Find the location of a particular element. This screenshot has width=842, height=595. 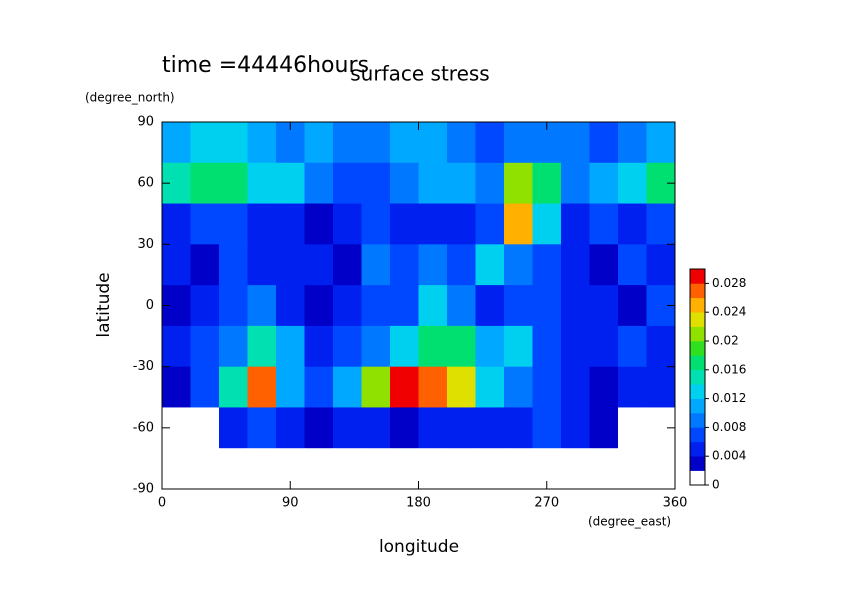

y-tick-label: 60 is located at coordinates (145, 183).